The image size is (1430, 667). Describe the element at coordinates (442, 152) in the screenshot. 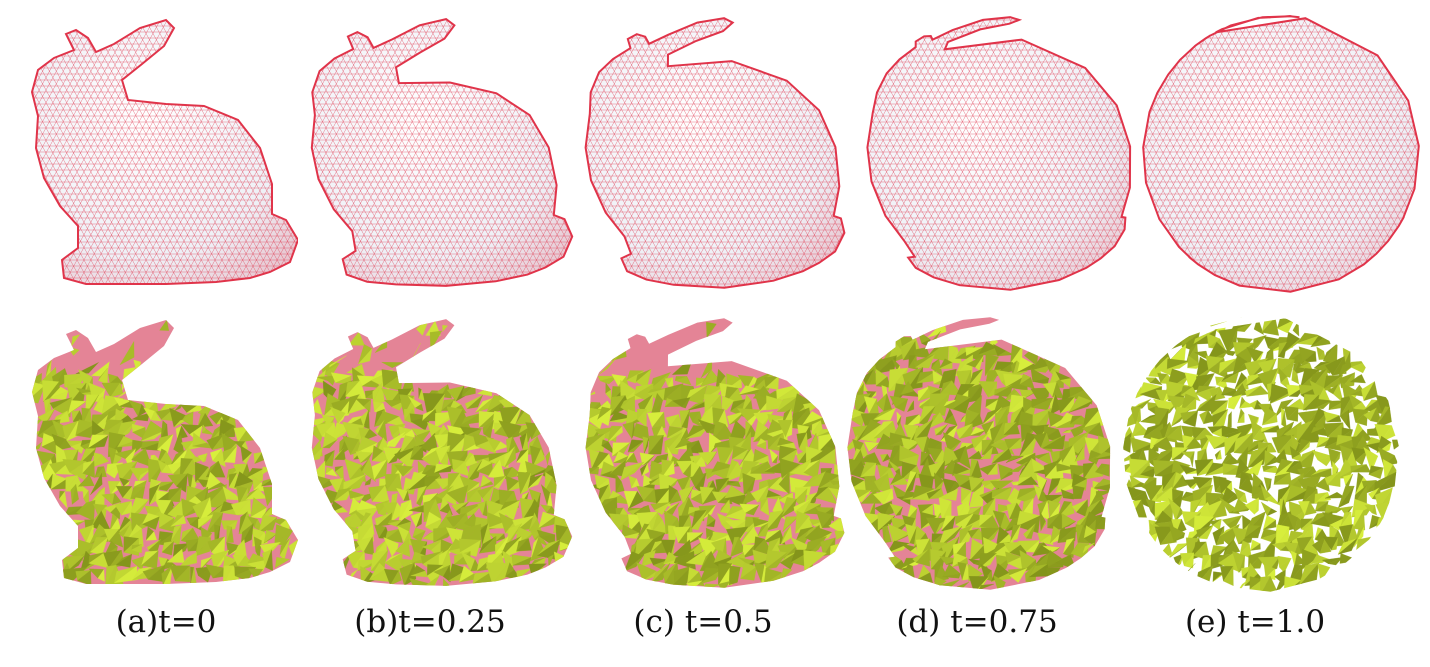

I see `wireframe-mesh-b` at that location.